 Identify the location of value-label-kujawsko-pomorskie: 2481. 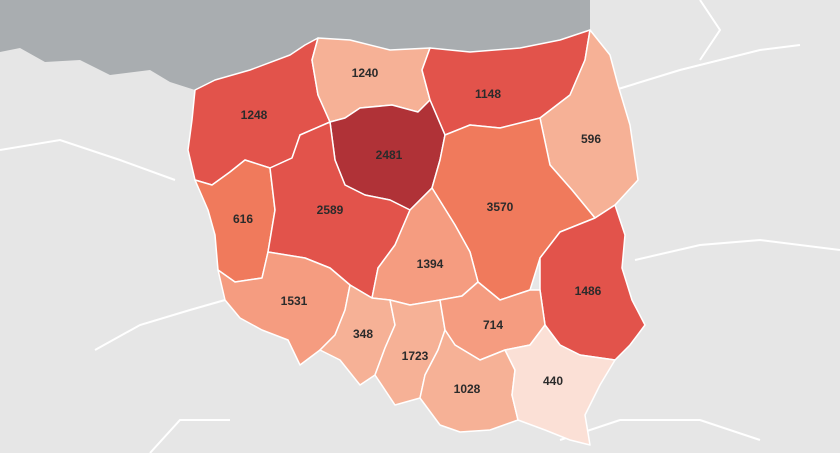
(389, 155).